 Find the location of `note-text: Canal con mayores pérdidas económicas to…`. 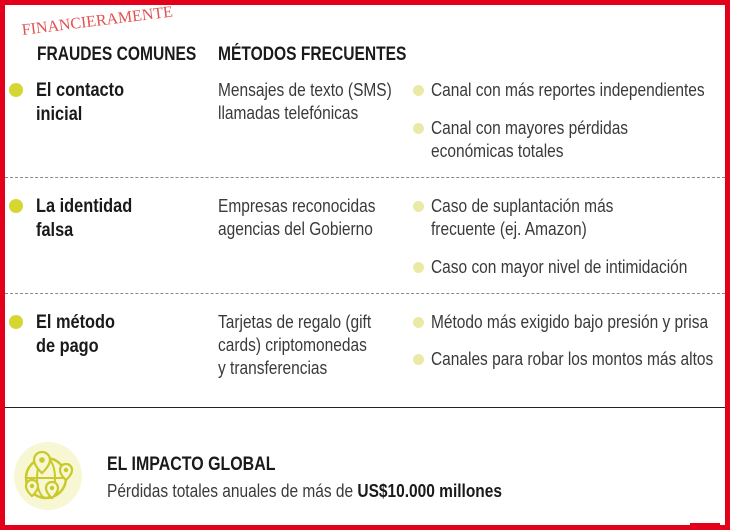

note-text: Canal con mayores pérdidas económicas to… is located at coordinates (577, 140).